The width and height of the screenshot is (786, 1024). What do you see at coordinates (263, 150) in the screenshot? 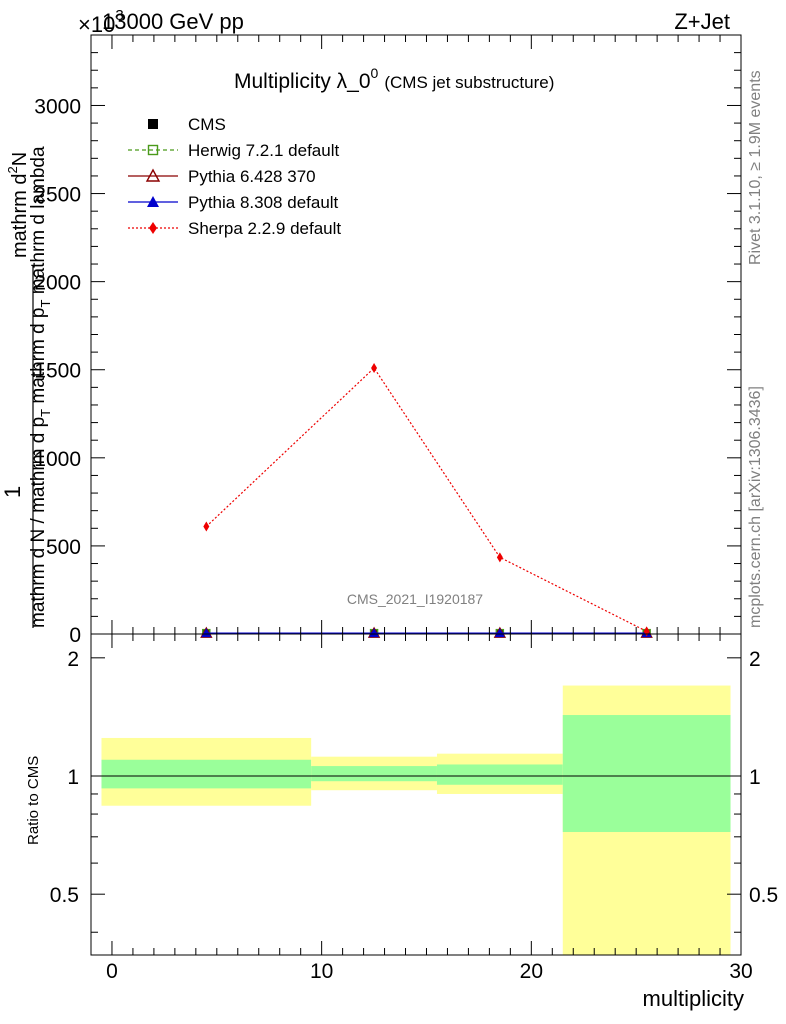
I see `legend-label-1: Herwig 7.2.1 default` at bounding box center [263, 150].